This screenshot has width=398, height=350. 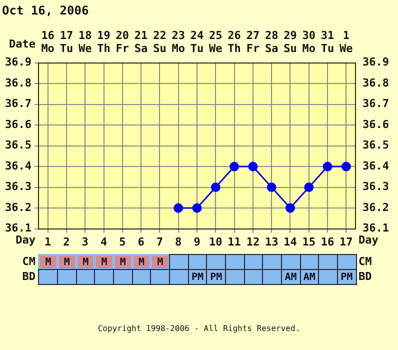 What do you see at coordinates (160, 241) in the screenshot?
I see `x-tick-label: 7` at bounding box center [160, 241].